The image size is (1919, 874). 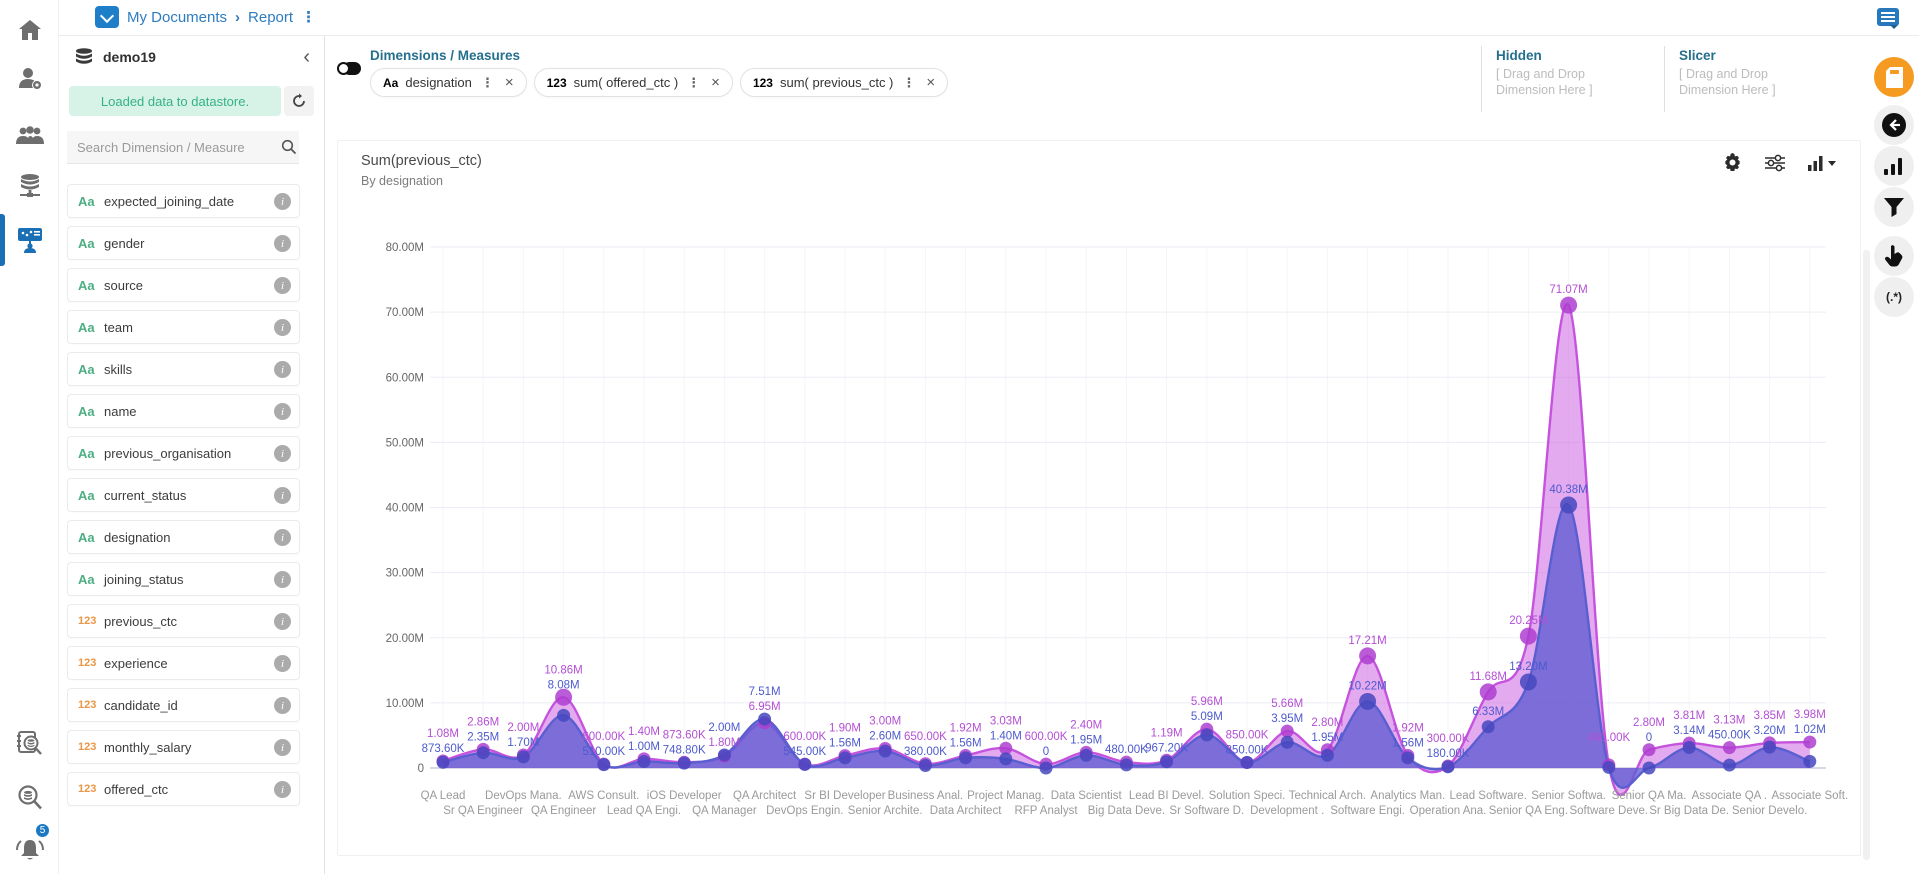 I want to click on toggle-icon, so click(x=349, y=68).